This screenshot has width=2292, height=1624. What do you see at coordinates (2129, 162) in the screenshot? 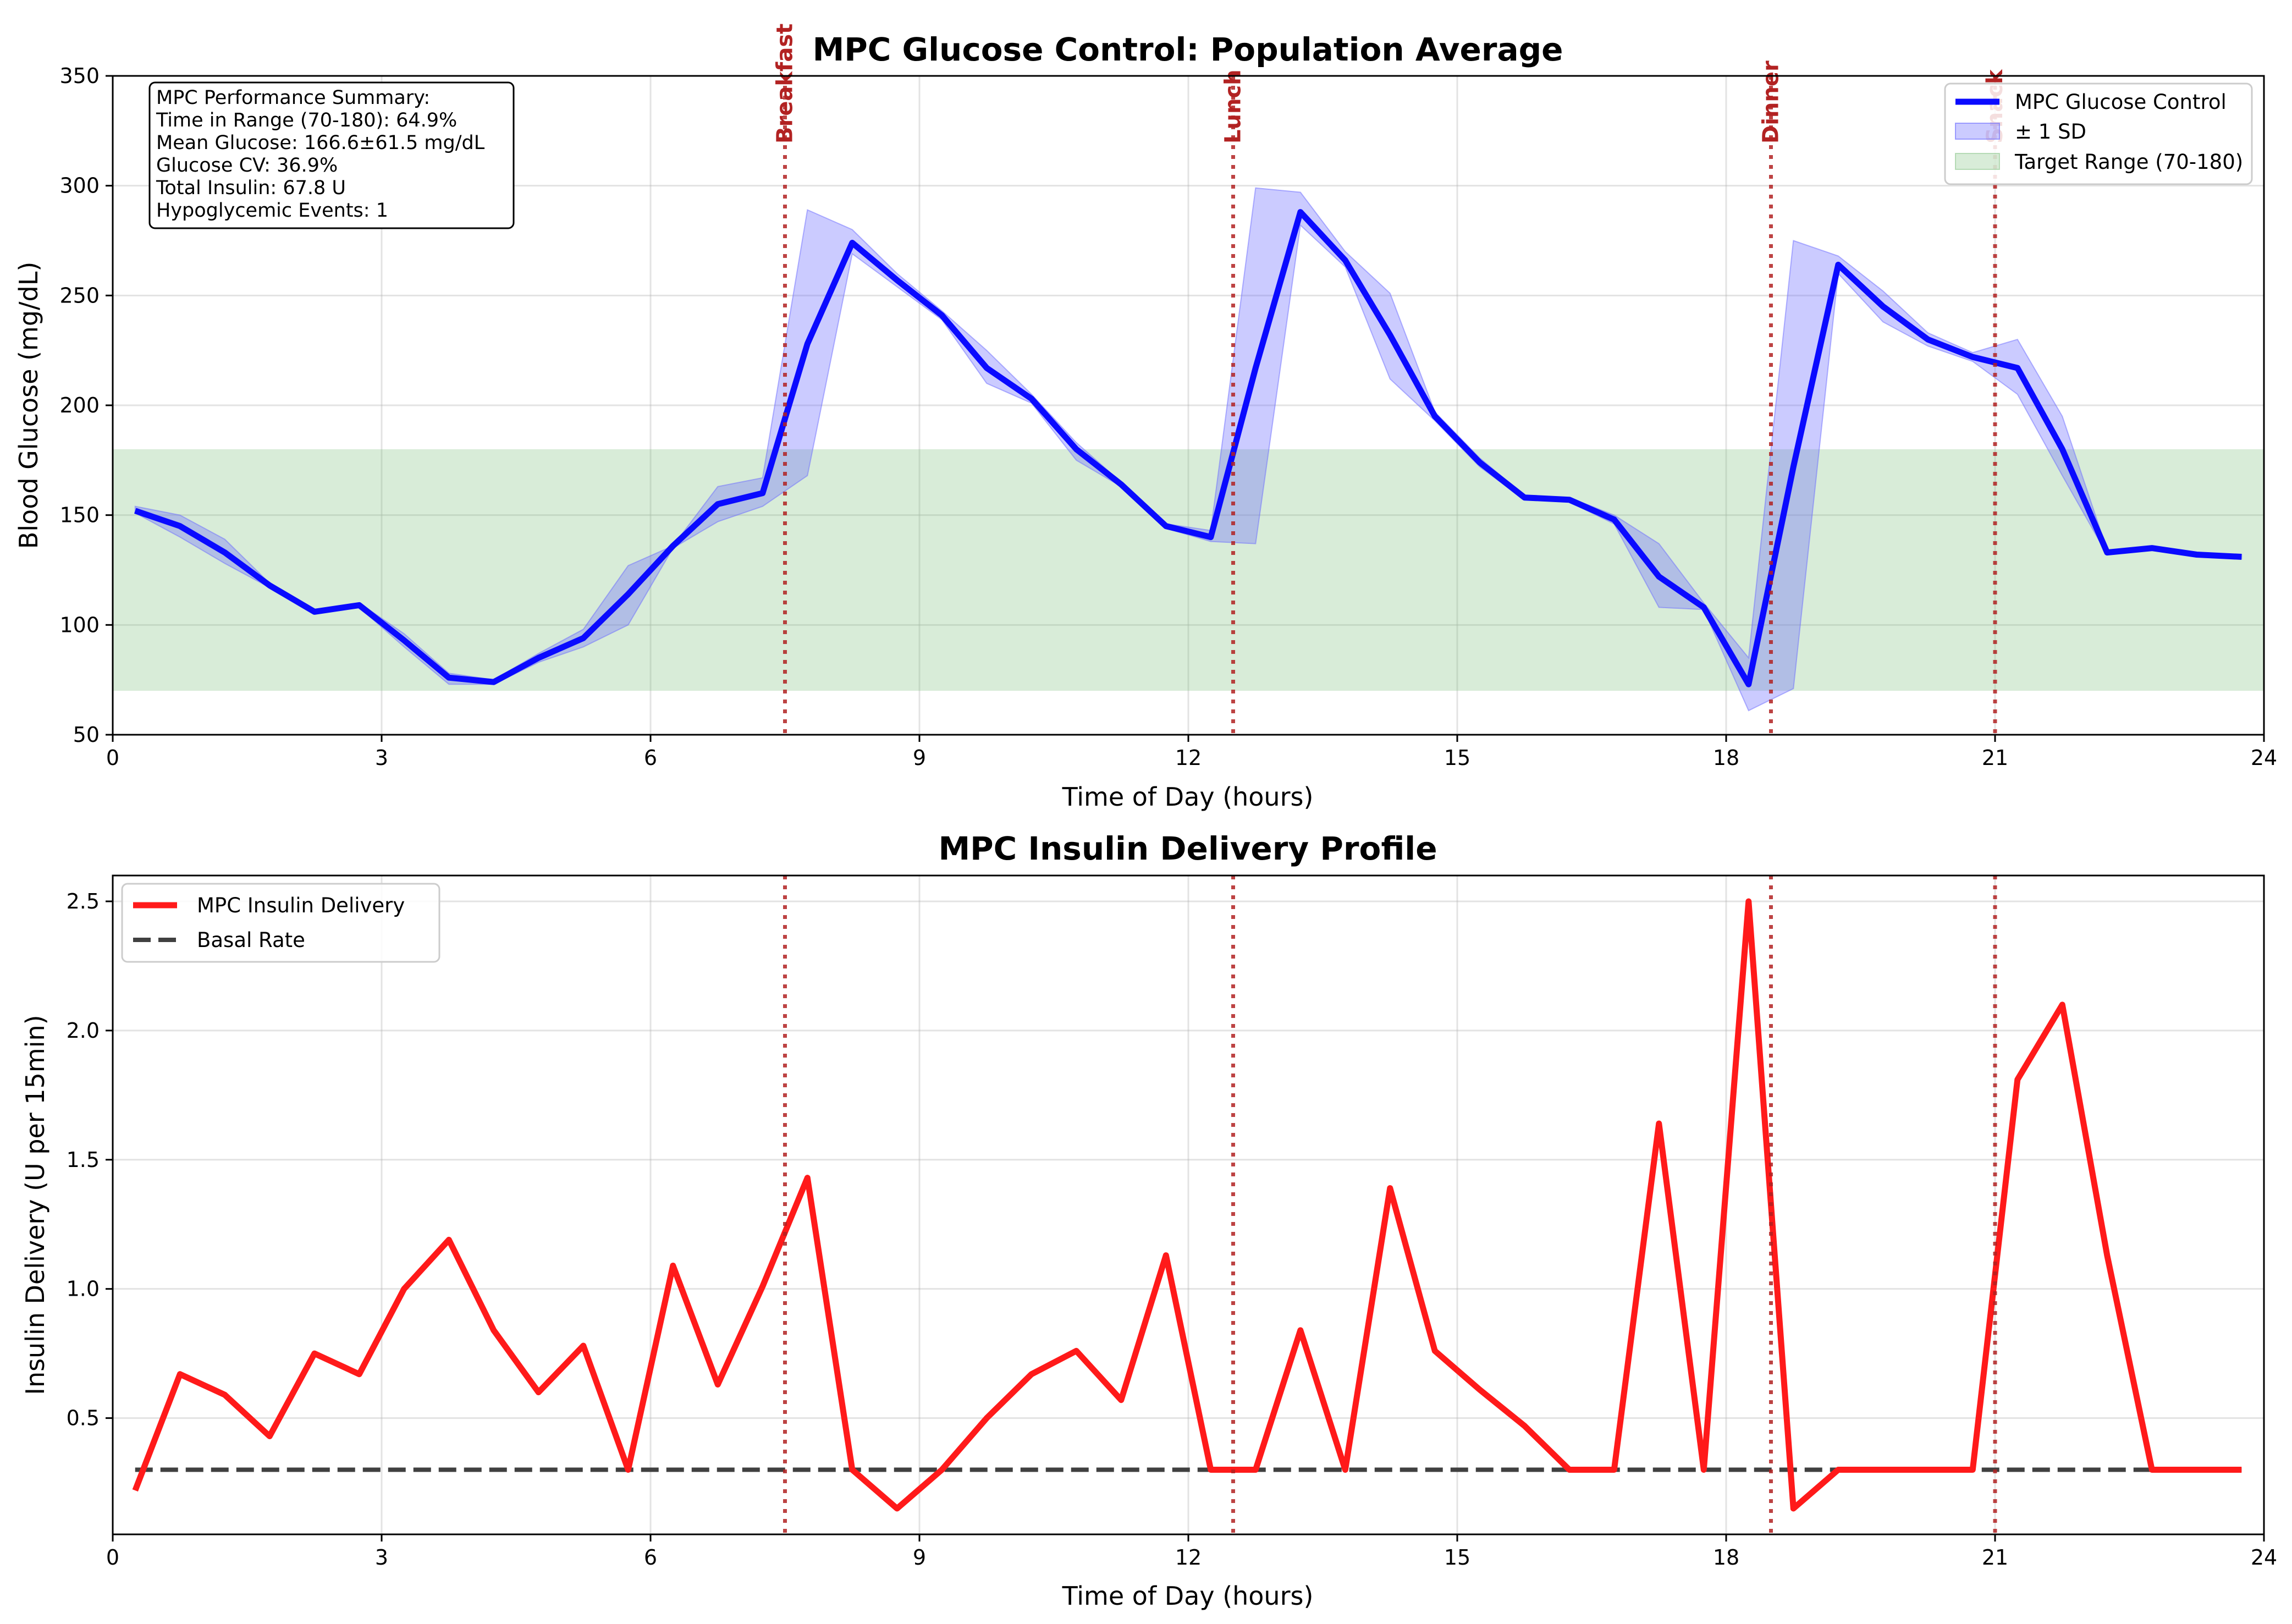
I see `legend-label-target: Target Range (70-180)` at bounding box center [2129, 162].